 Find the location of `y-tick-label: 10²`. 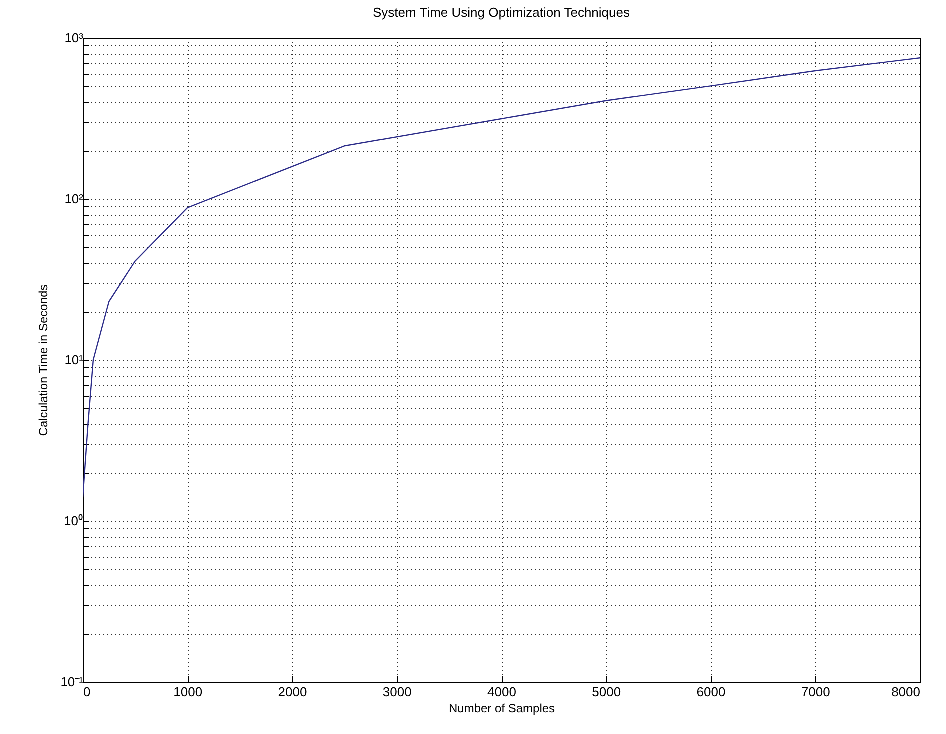

y-tick-label: 10² is located at coordinates (74, 199).